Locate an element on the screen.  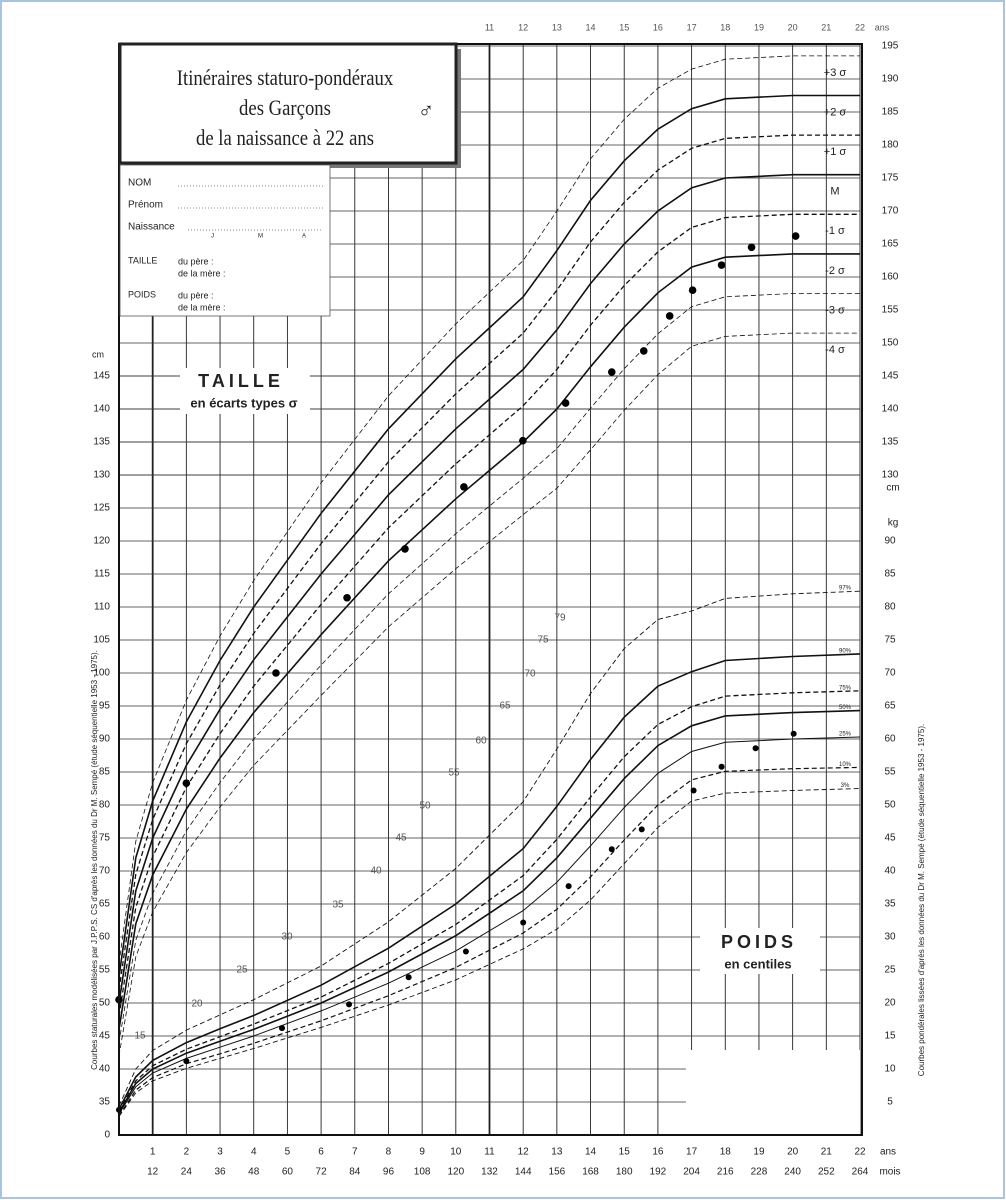
y-right-tick-label: 150 is located at coordinates (890, 343).